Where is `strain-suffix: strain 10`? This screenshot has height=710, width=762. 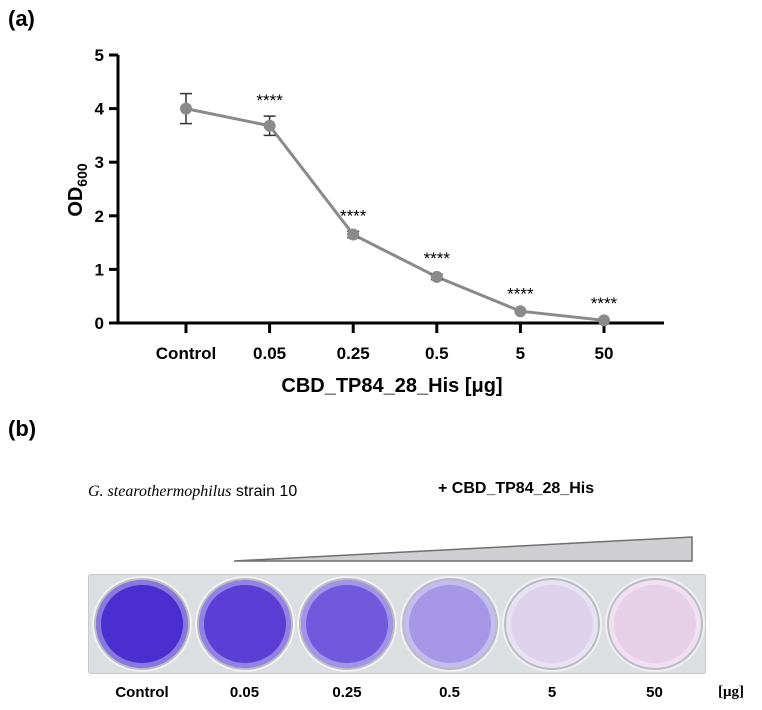
strain-suffix: strain 10 is located at coordinates (264, 491).